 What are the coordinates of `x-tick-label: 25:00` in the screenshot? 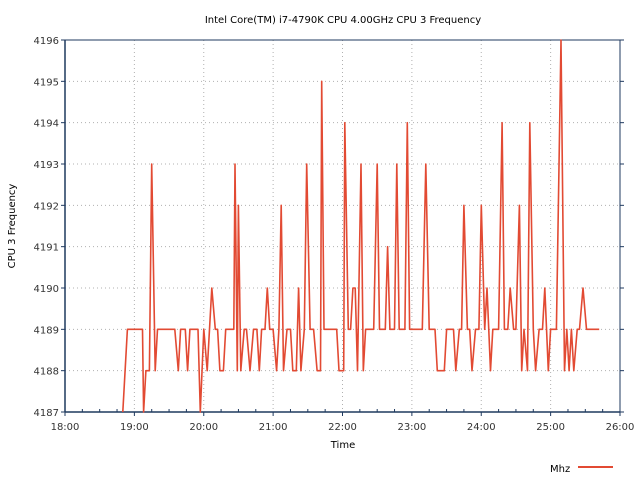 It's located at (550, 427).